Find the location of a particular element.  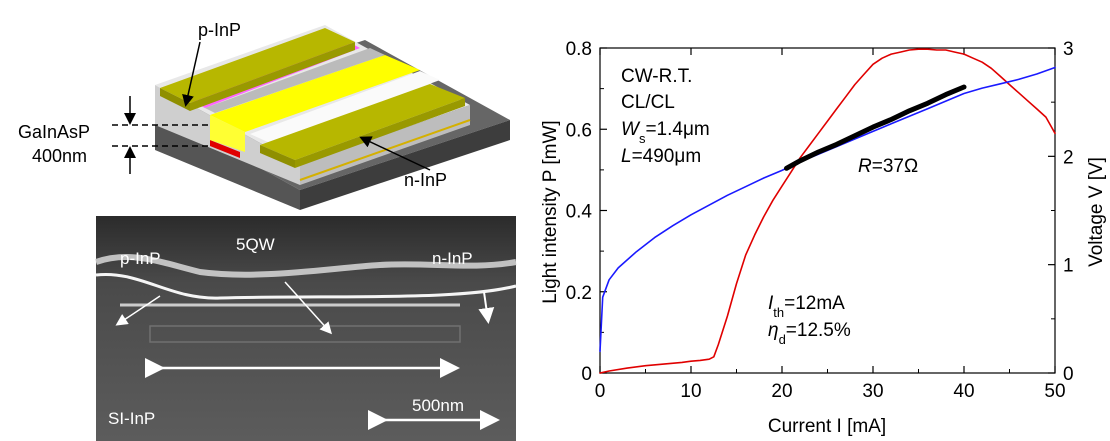

sem-label-n-inp: n-InP is located at coordinates (452, 258).